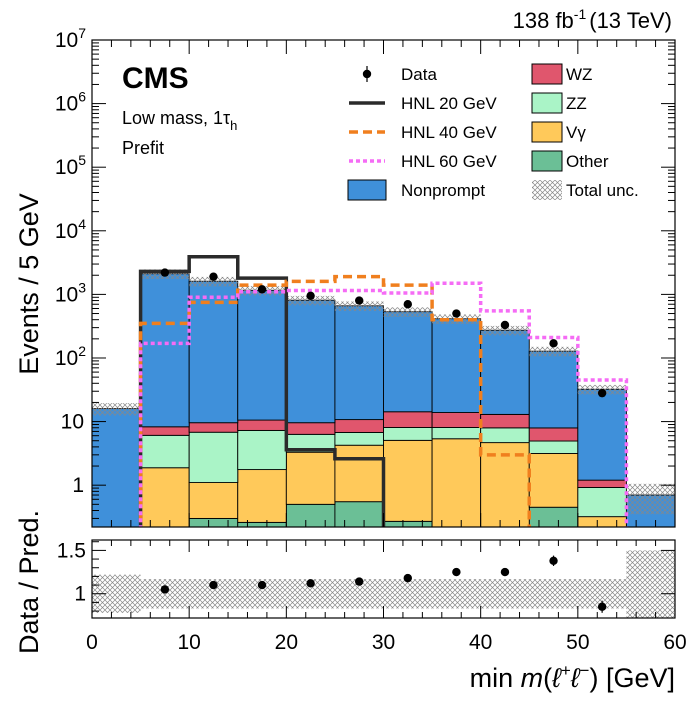 The image size is (697, 703). What do you see at coordinates (449, 161) in the screenshot?
I see `legend-label: HNL 60 GeV` at bounding box center [449, 161].